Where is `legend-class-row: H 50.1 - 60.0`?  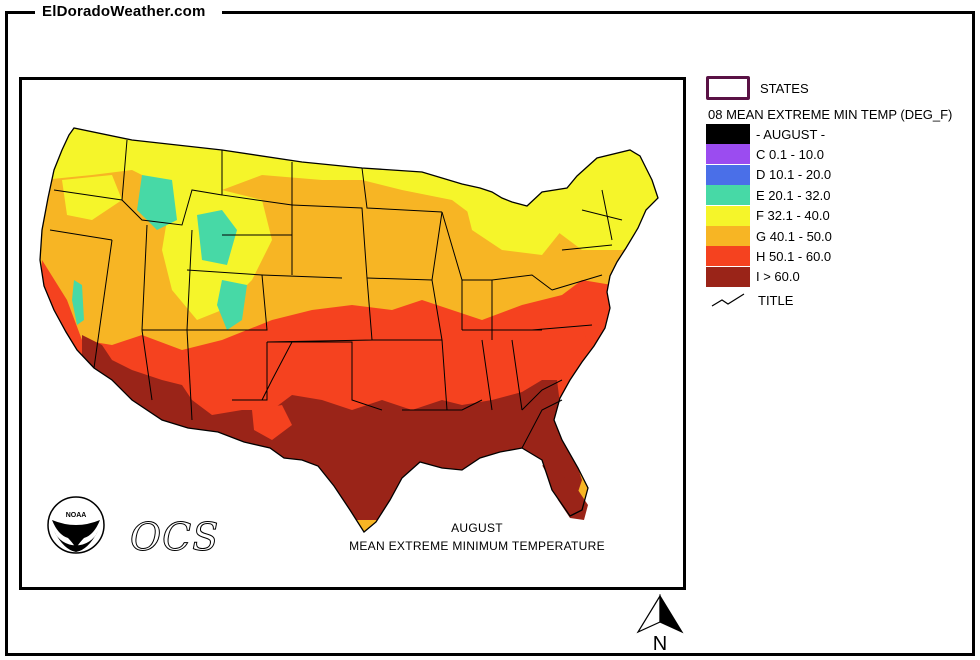
legend-class-row: H 50.1 - 60.0 is located at coordinates (769, 256).